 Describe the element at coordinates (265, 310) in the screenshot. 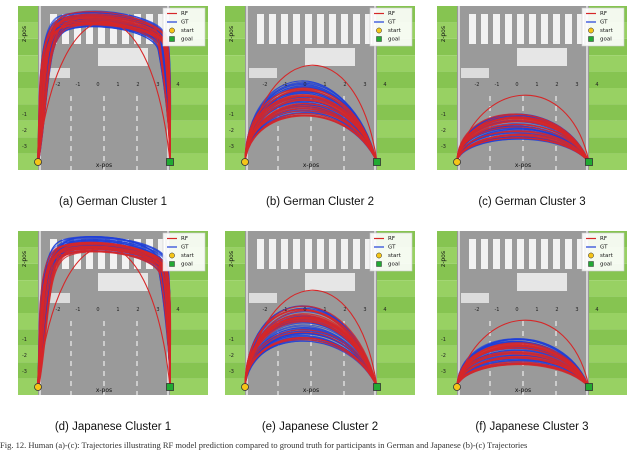

I see `x-tick-label: -2` at that location.